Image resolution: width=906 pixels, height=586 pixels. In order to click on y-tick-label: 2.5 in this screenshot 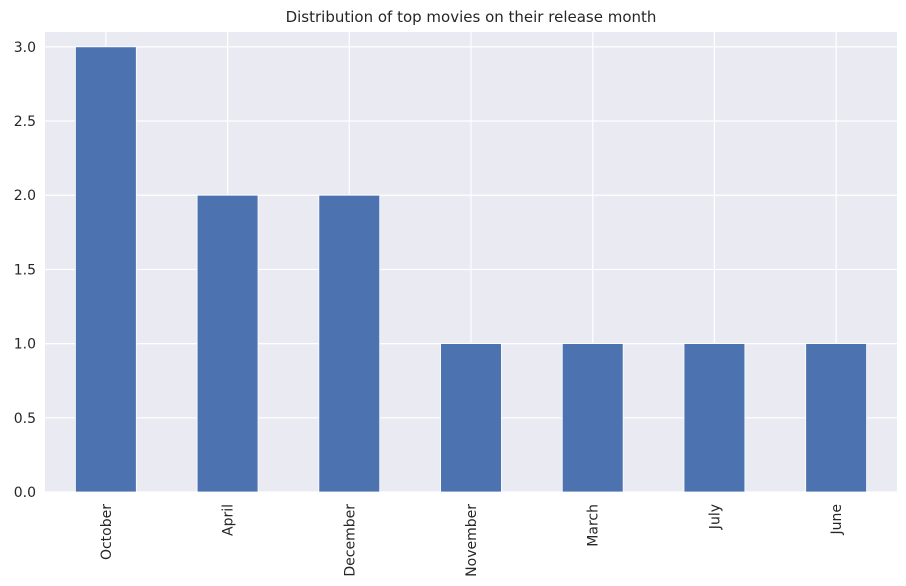, I will do `click(25, 122)`.